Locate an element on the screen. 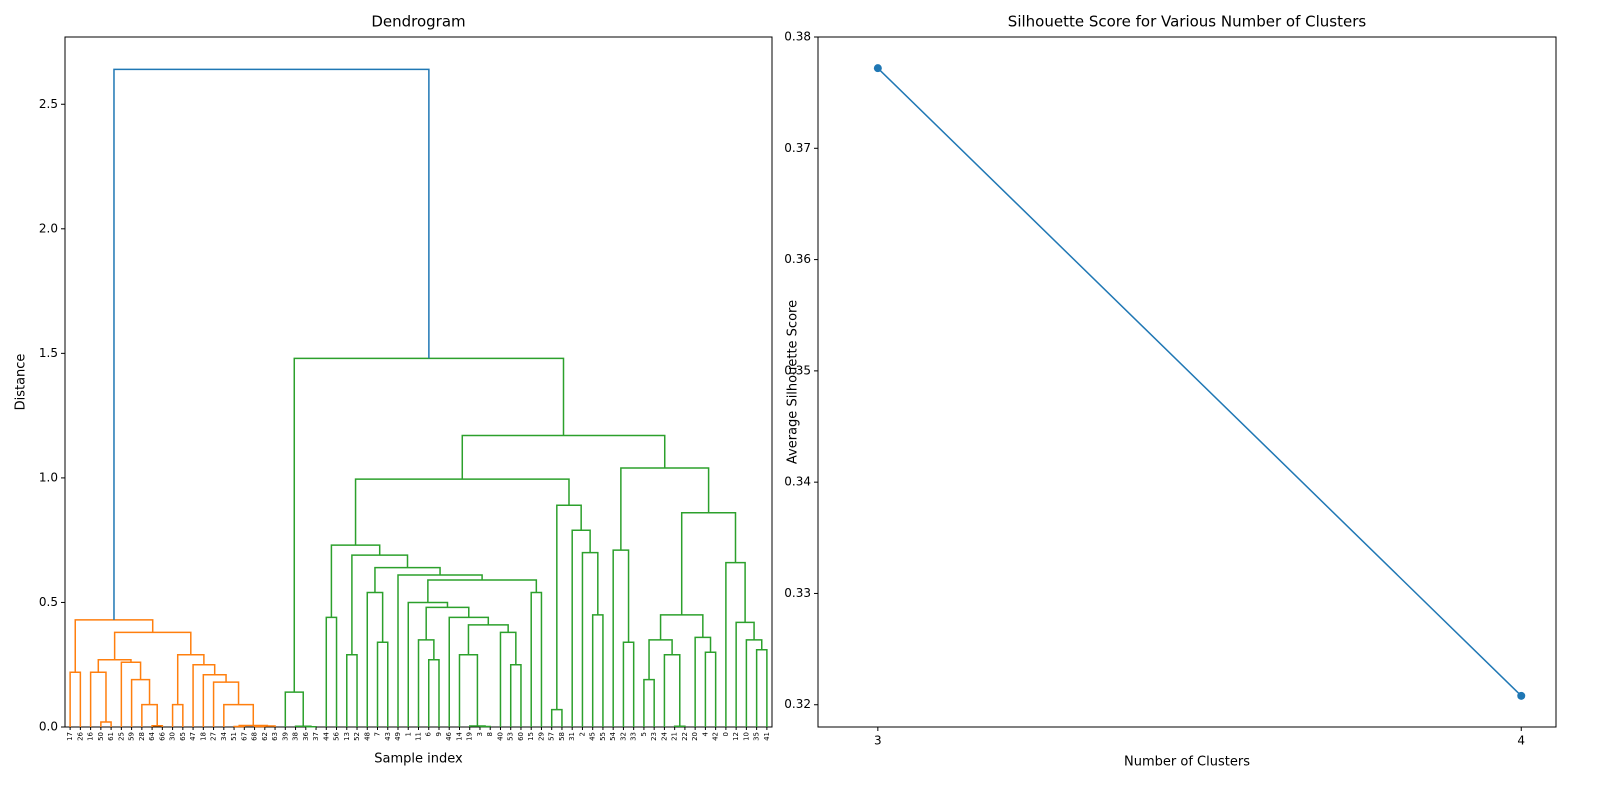 This screenshot has height=800, width=1600. leaf-label: 29 is located at coordinates (541, 736).